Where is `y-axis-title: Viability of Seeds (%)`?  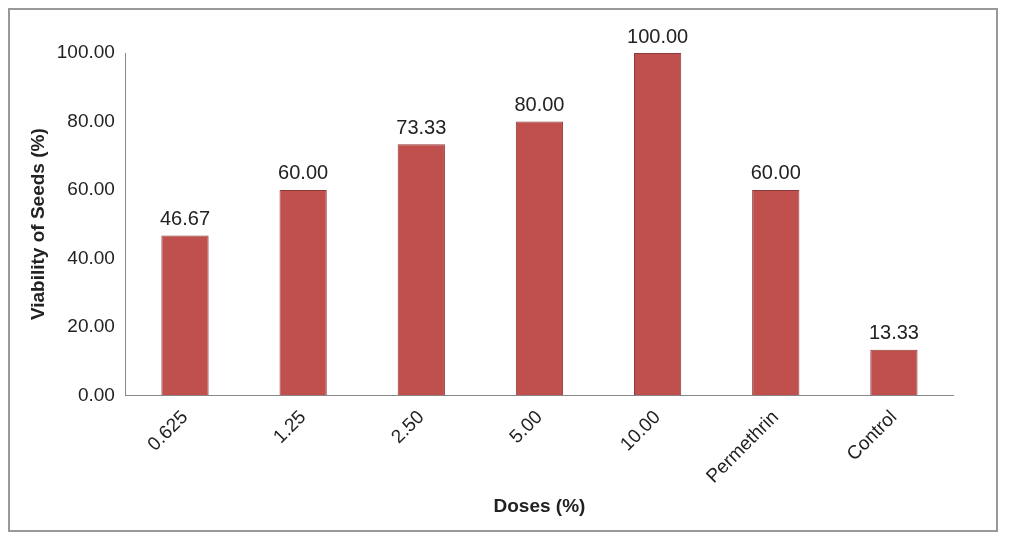 y-axis-title: Viability of Seeds (%) is located at coordinates (37, 224).